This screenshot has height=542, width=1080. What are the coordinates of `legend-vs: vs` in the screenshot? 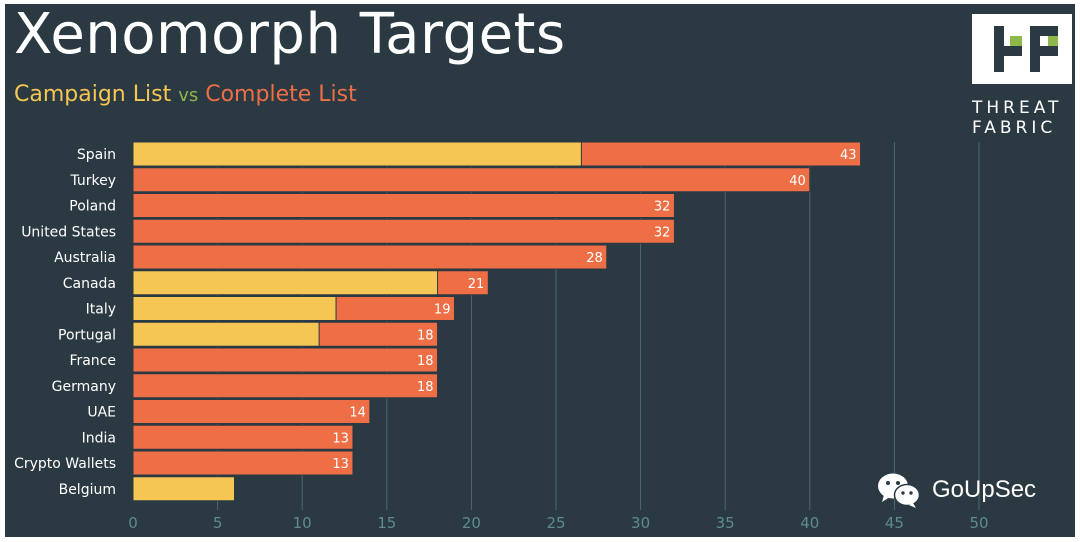 It's located at (188, 95).